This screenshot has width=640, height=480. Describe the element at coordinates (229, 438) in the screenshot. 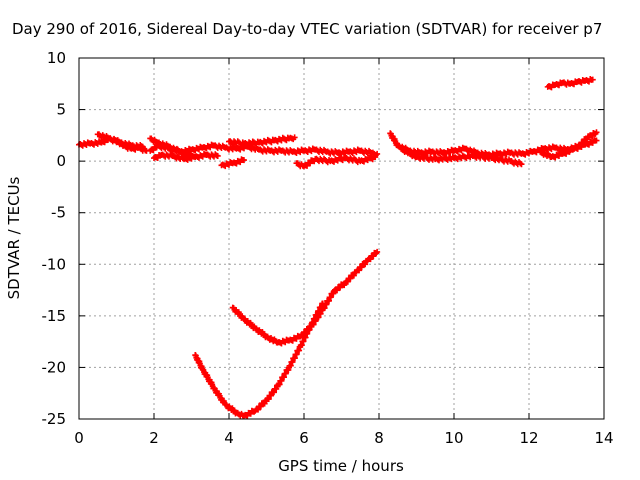

I see `x-tick-label: 4` at that location.